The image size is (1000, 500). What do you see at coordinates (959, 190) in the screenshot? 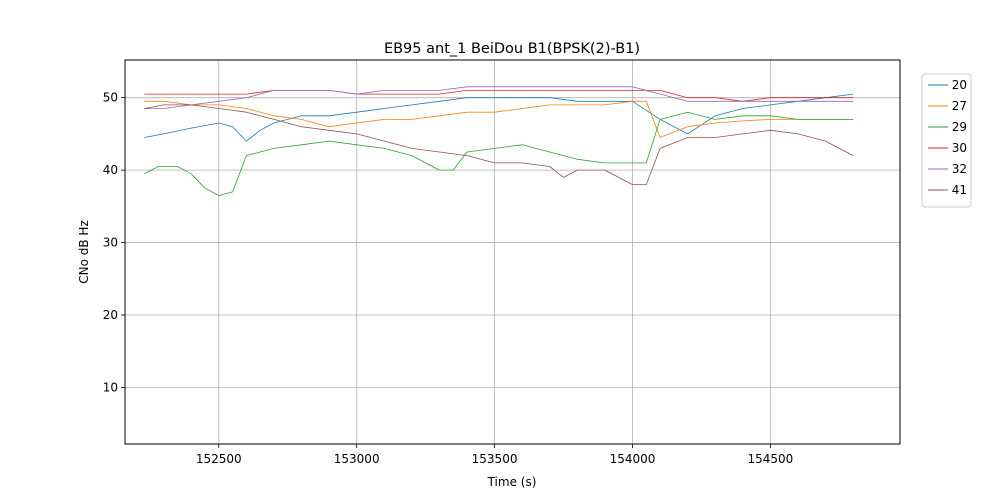
I see `legend-label-41: 41` at bounding box center [959, 190].